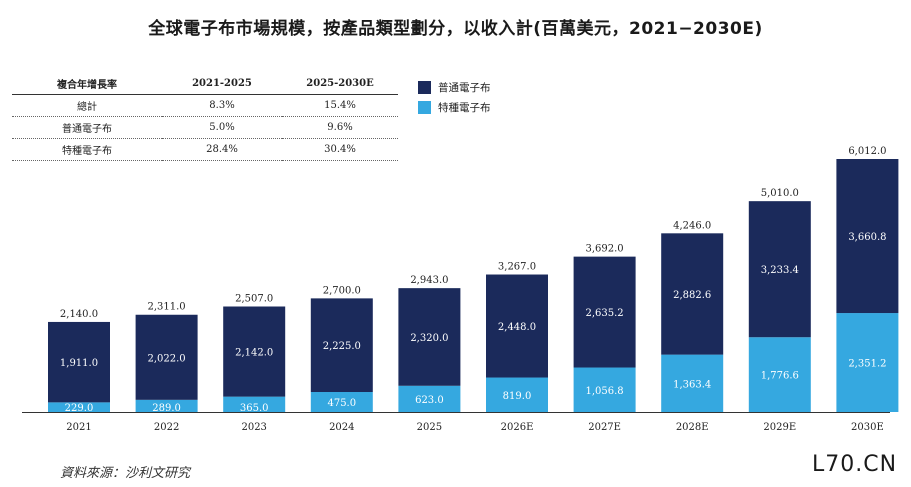 Image resolution: width=911 pixels, height=487 pixels. What do you see at coordinates (167, 307) in the screenshot?
I see `data-label-total: 2,311.0` at bounding box center [167, 307].